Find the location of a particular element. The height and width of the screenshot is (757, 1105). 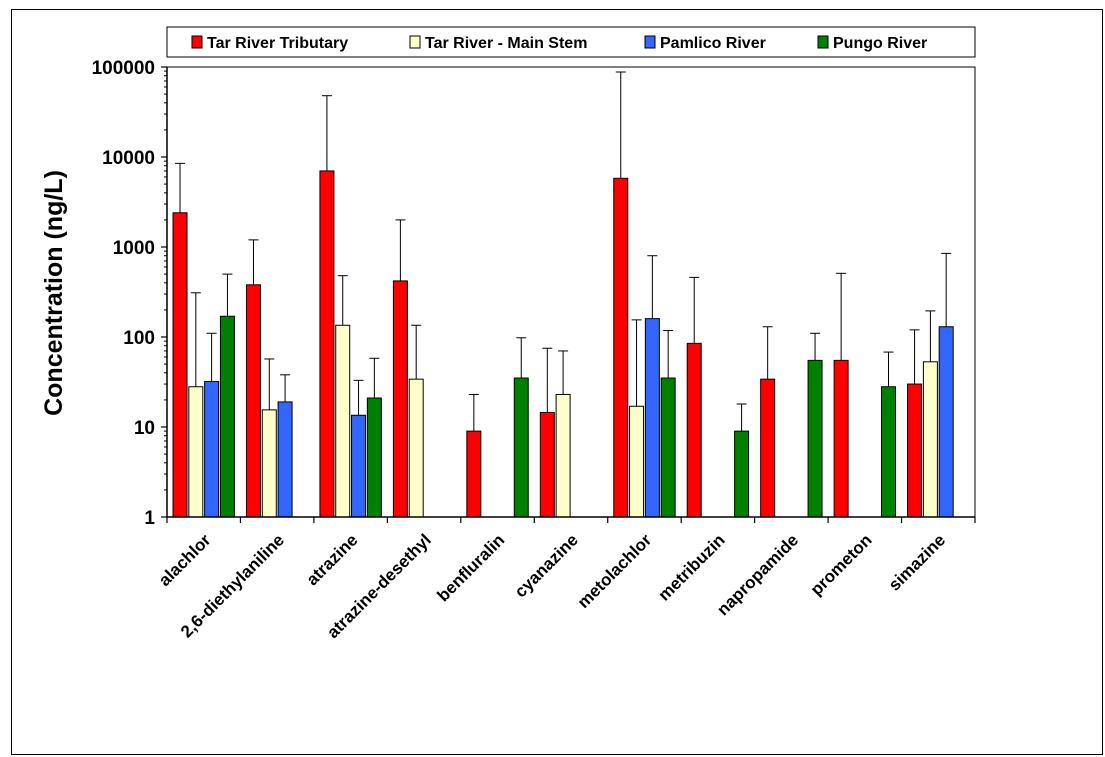

category-label: benfluralin is located at coordinates (470, 567).